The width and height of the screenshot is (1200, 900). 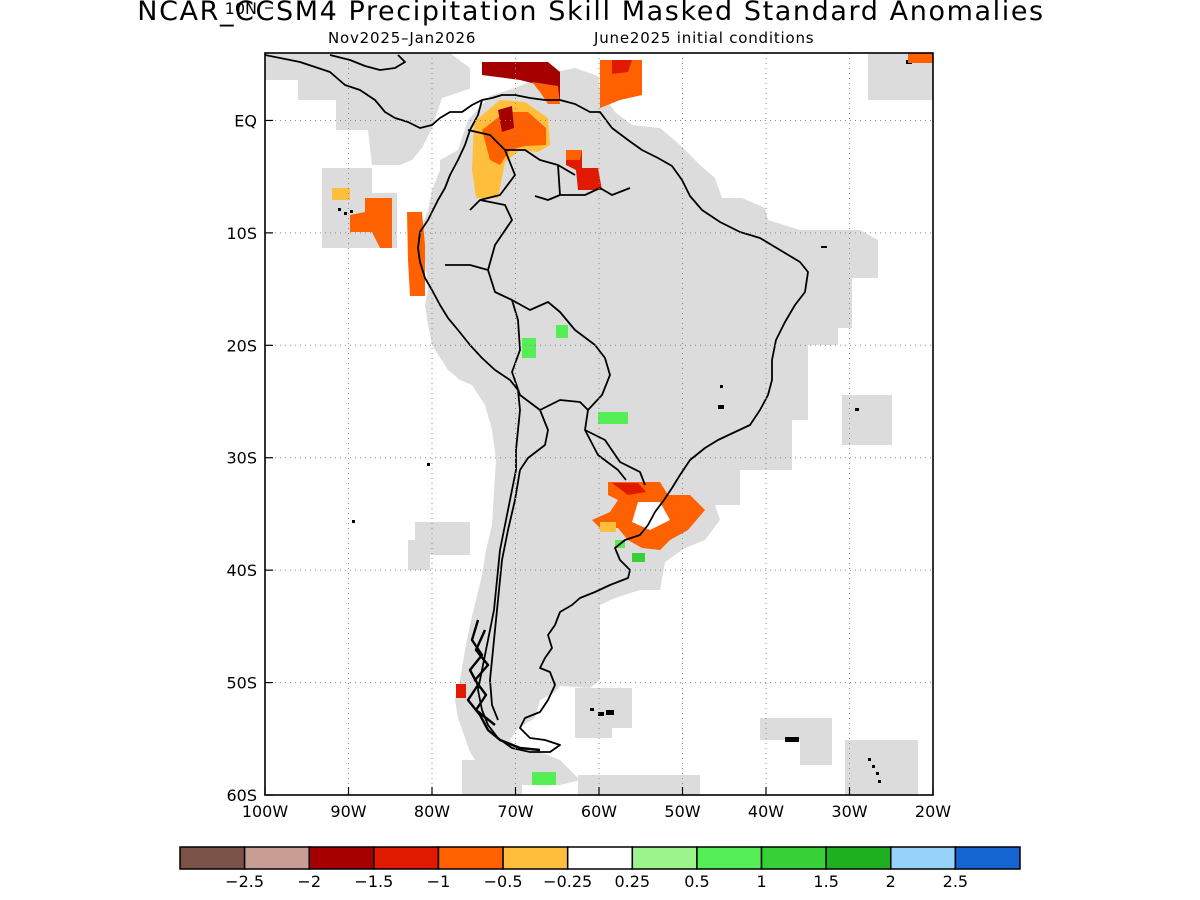 I want to click on lon-tick-label: 40W, so click(x=766, y=811).